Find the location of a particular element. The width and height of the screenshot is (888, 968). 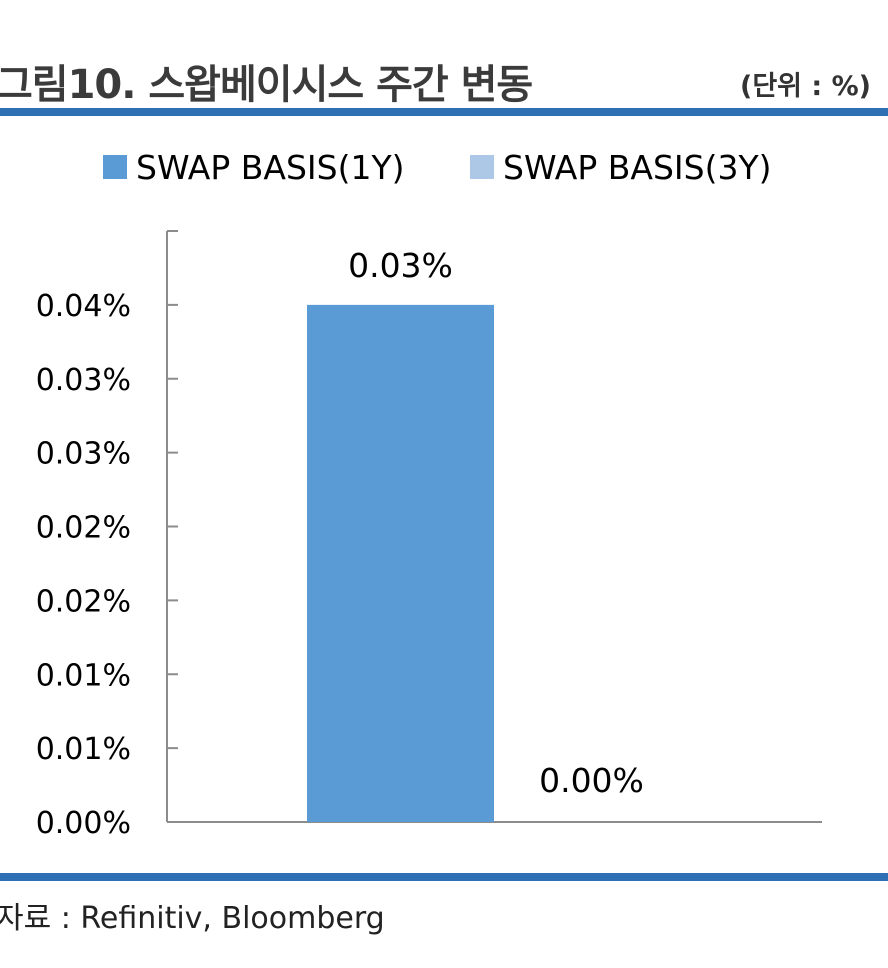

bar-series is located at coordinates (400, 563).